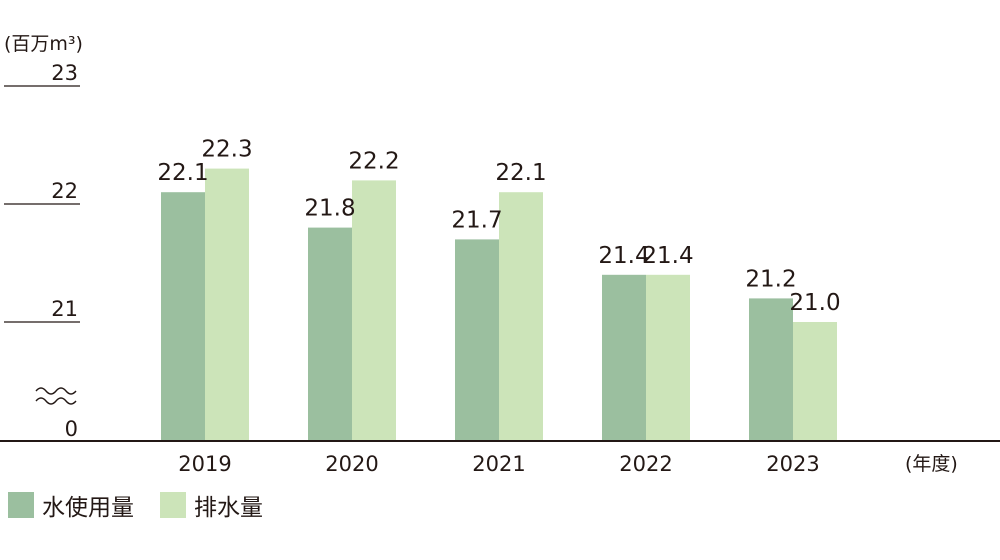 This screenshot has width=1000, height=560. What do you see at coordinates (645, 464) in the screenshot?
I see `x-tick-label: 2022` at bounding box center [645, 464].